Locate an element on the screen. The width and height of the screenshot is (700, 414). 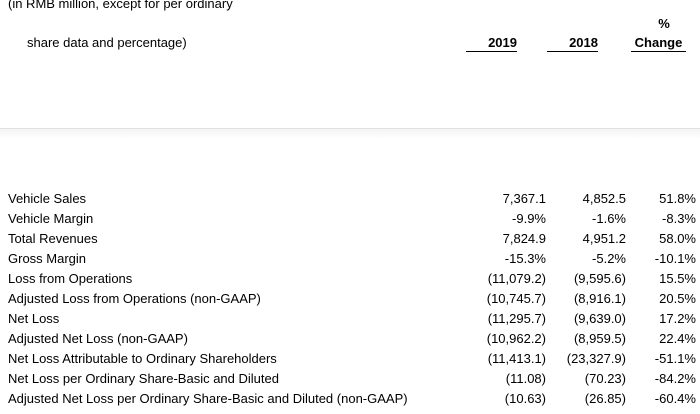
column-header-change: Change is located at coordinates (658, 43).